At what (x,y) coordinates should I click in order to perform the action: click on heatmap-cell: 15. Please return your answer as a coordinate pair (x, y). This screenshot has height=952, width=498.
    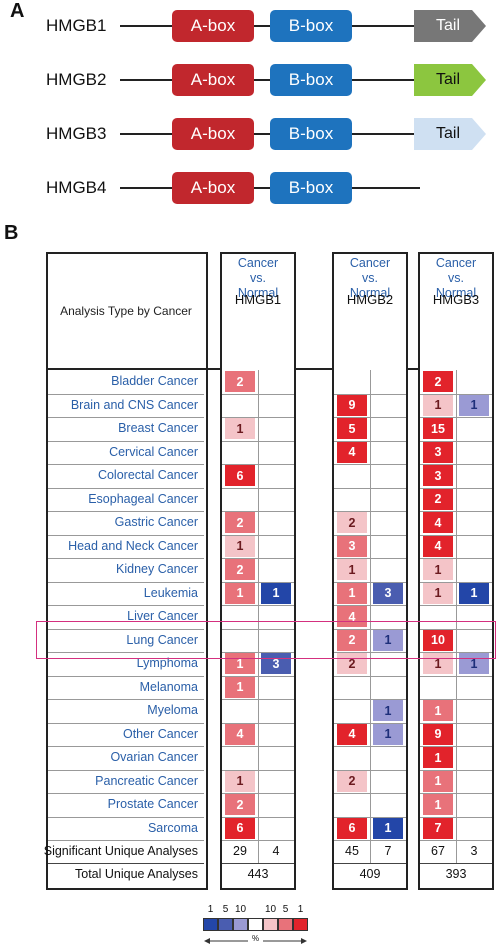
    Looking at the image, I should click on (438, 428).